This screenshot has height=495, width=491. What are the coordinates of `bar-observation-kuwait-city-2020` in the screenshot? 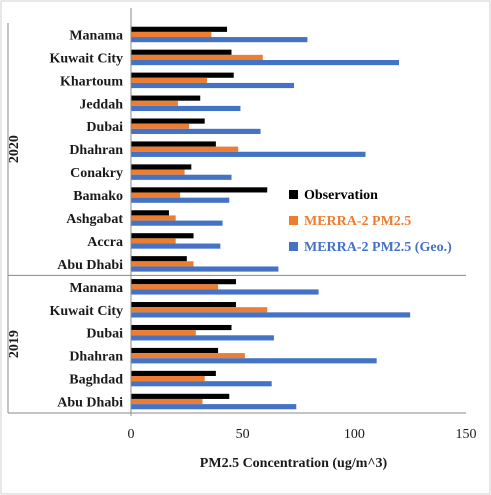 It's located at (181, 52).